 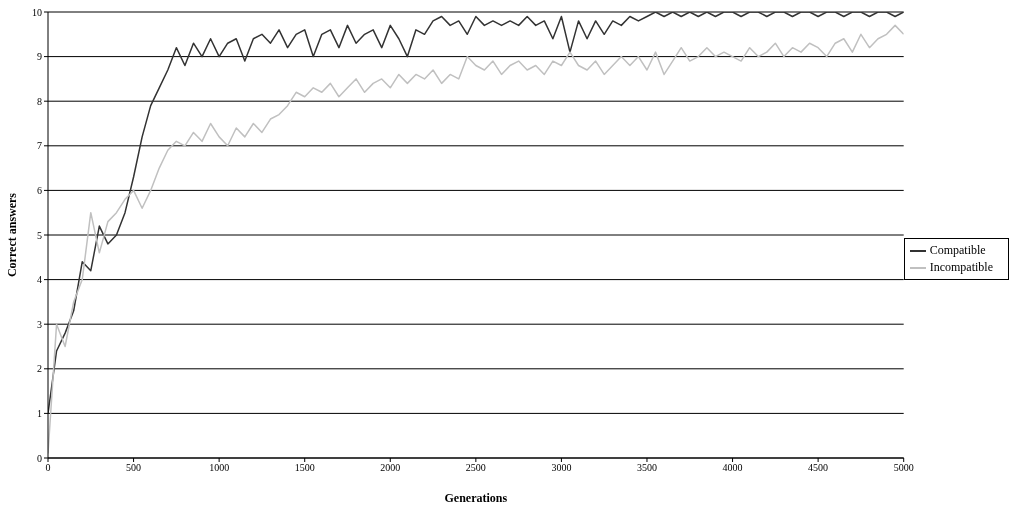 I want to click on y-tick-label: 5, so click(x=39, y=235).